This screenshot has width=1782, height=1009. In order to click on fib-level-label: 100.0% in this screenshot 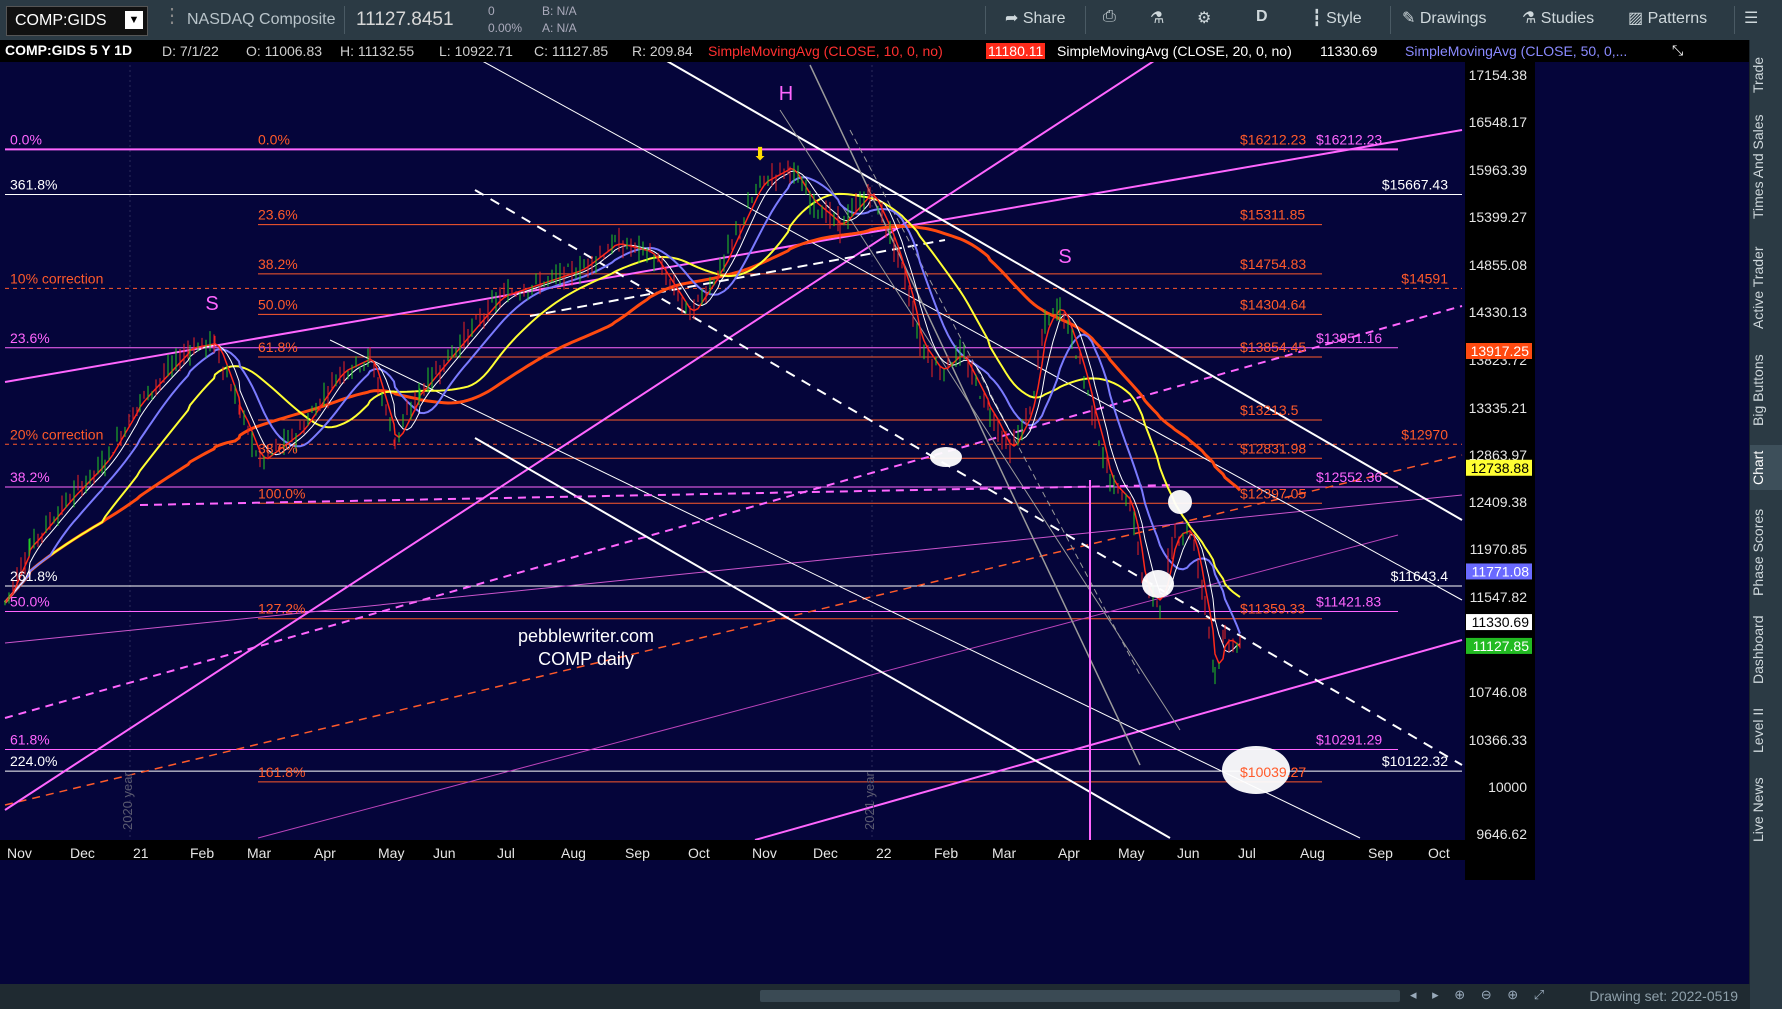, I will do `click(281, 493)`.